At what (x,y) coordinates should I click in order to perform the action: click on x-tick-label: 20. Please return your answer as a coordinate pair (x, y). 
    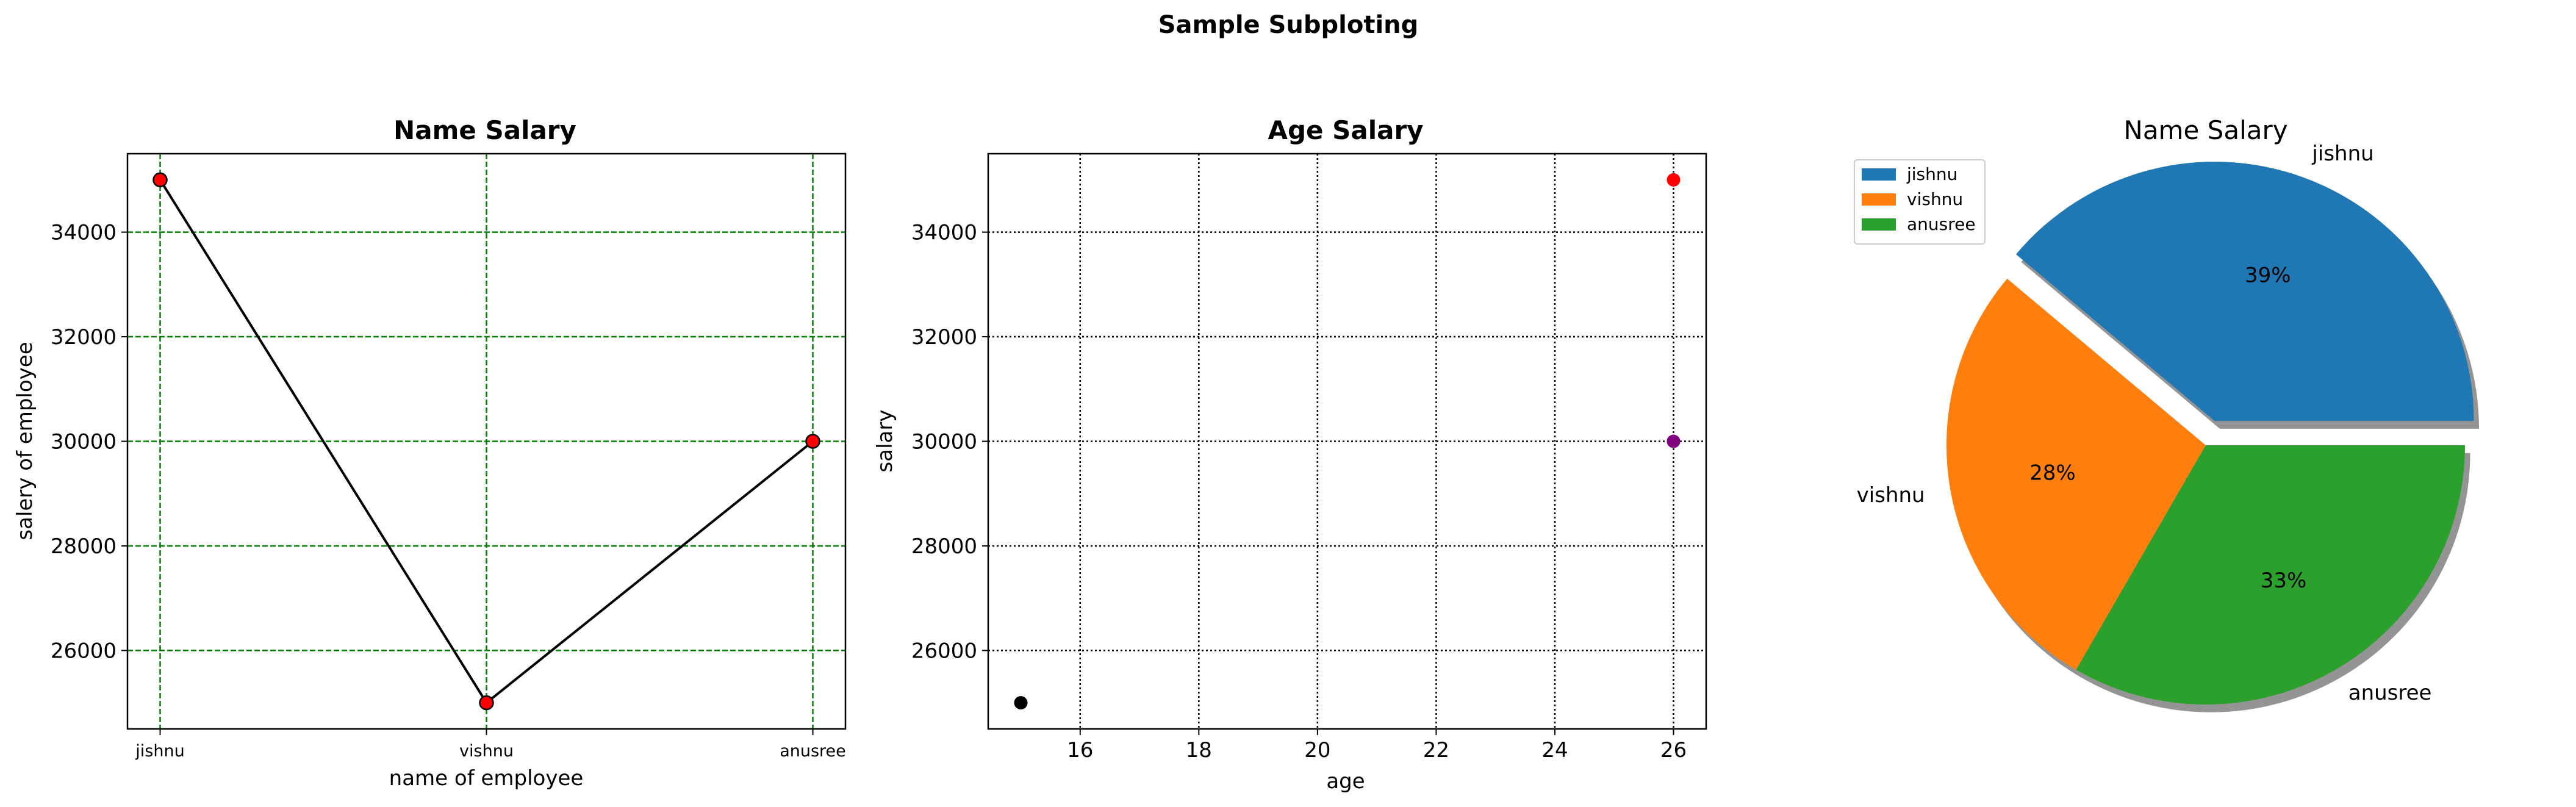
    Looking at the image, I should click on (1317, 750).